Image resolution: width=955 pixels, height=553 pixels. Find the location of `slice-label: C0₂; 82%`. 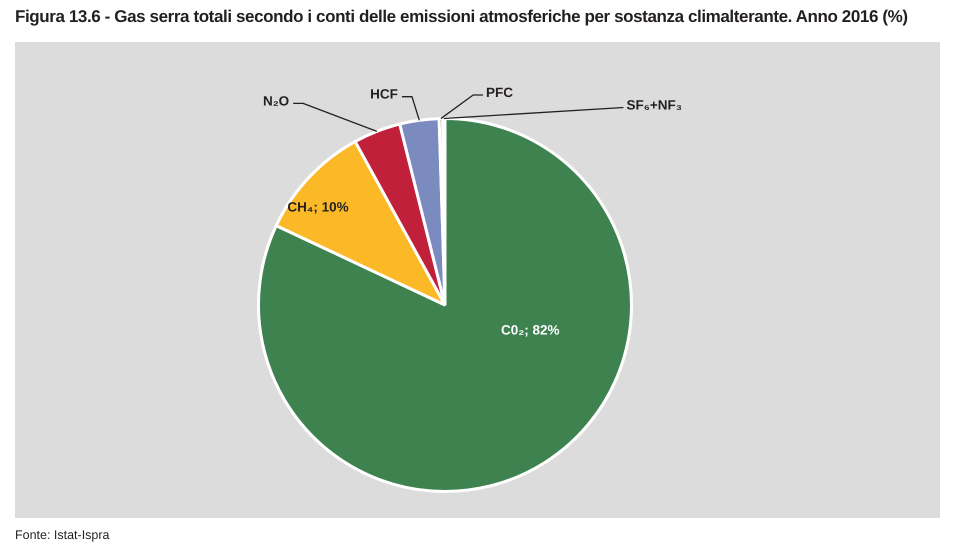

slice-label: C0₂; 82% is located at coordinates (530, 330).